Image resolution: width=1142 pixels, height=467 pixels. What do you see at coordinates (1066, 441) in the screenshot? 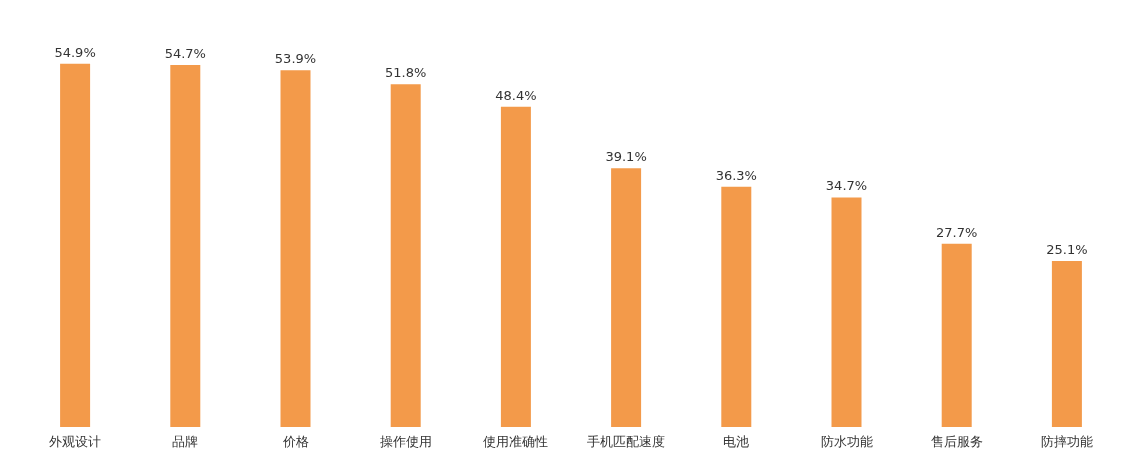
I see `x-tick-label: 防摔功能` at bounding box center [1066, 441].